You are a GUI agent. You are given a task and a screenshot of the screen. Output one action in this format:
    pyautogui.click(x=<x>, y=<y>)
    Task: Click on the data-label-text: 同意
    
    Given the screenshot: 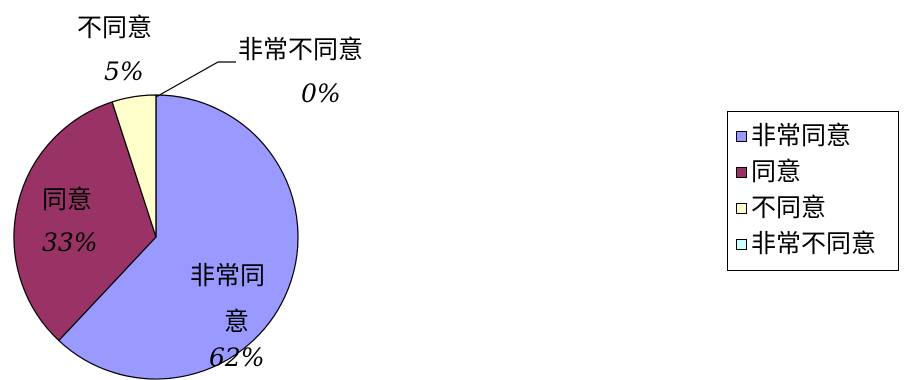 What is the action you would take?
    pyautogui.click(x=67, y=199)
    